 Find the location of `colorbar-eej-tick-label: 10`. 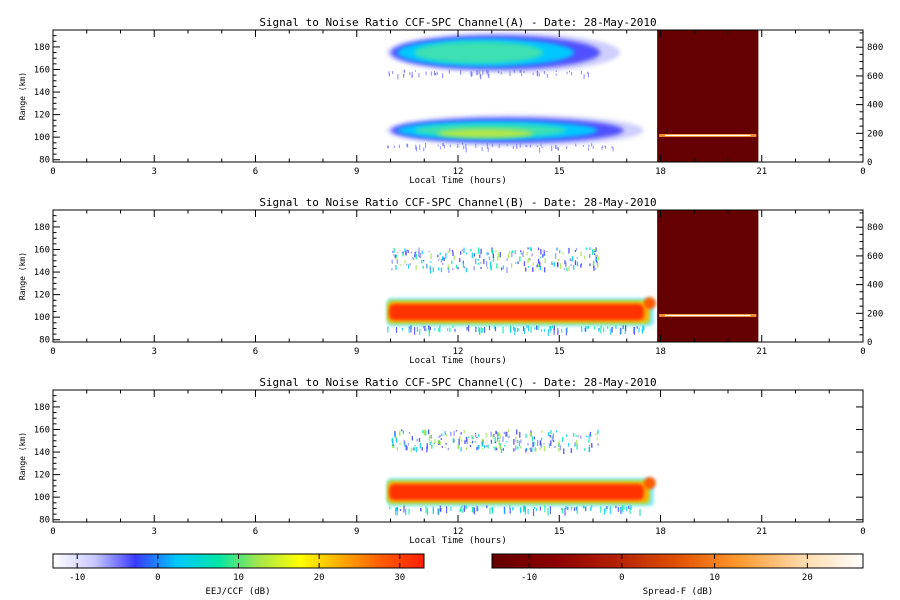

colorbar-eej-tick-label: 10 is located at coordinates (238, 578).